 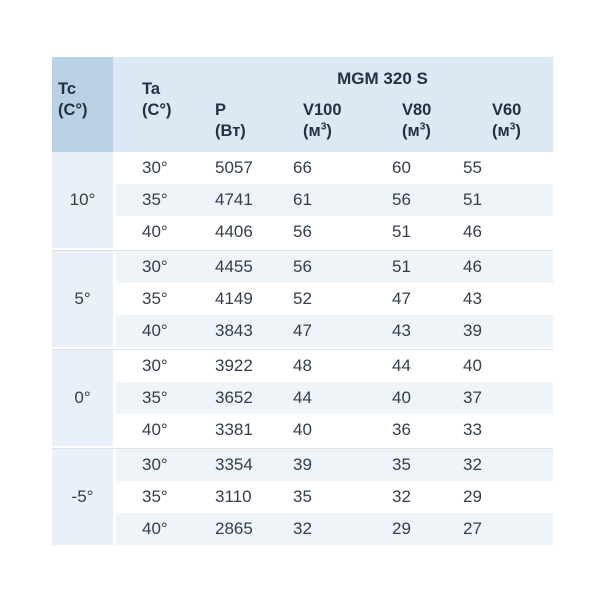 What do you see at coordinates (302, 330) in the screenshot?
I see `cell-v100: 47` at bounding box center [302, 330].